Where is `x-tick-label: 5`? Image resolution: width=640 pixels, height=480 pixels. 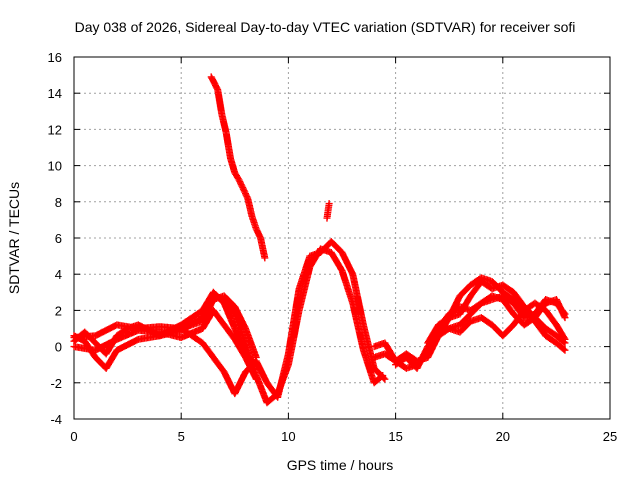
x-tick-label: 5 is located at coordinates (181, 436).